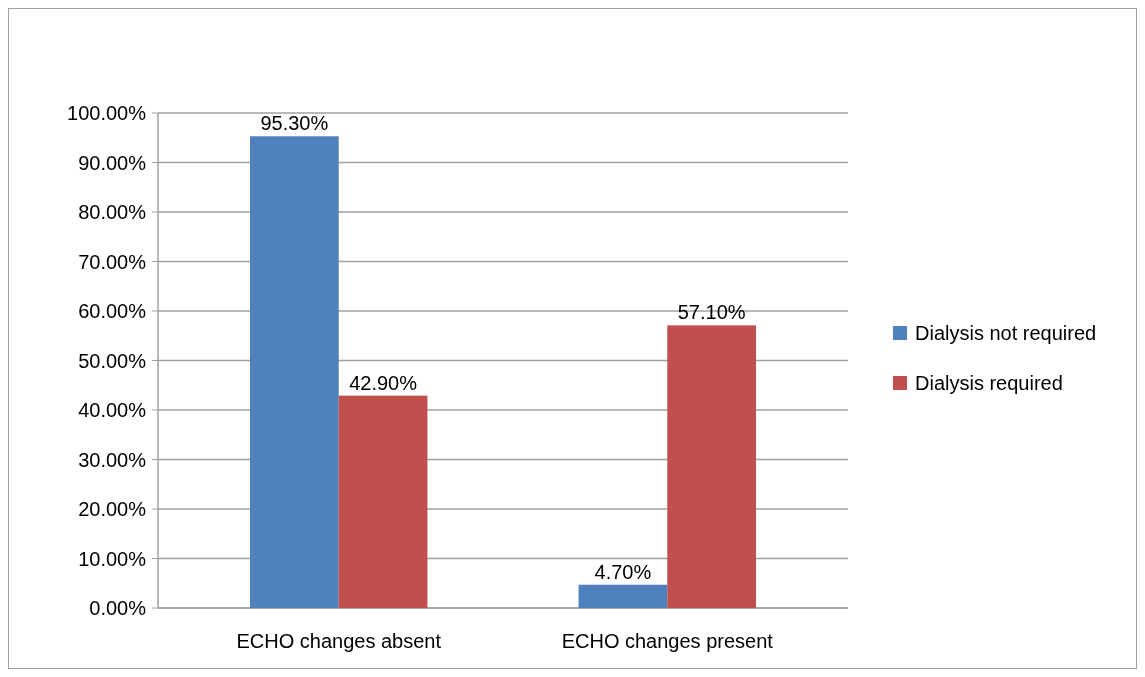 This screenshot has height=677, width=1145. What do you see at coordinates (294, 123) in the screenshot?
I see `data-label: 95.30%` at bounding box center [294, 123].